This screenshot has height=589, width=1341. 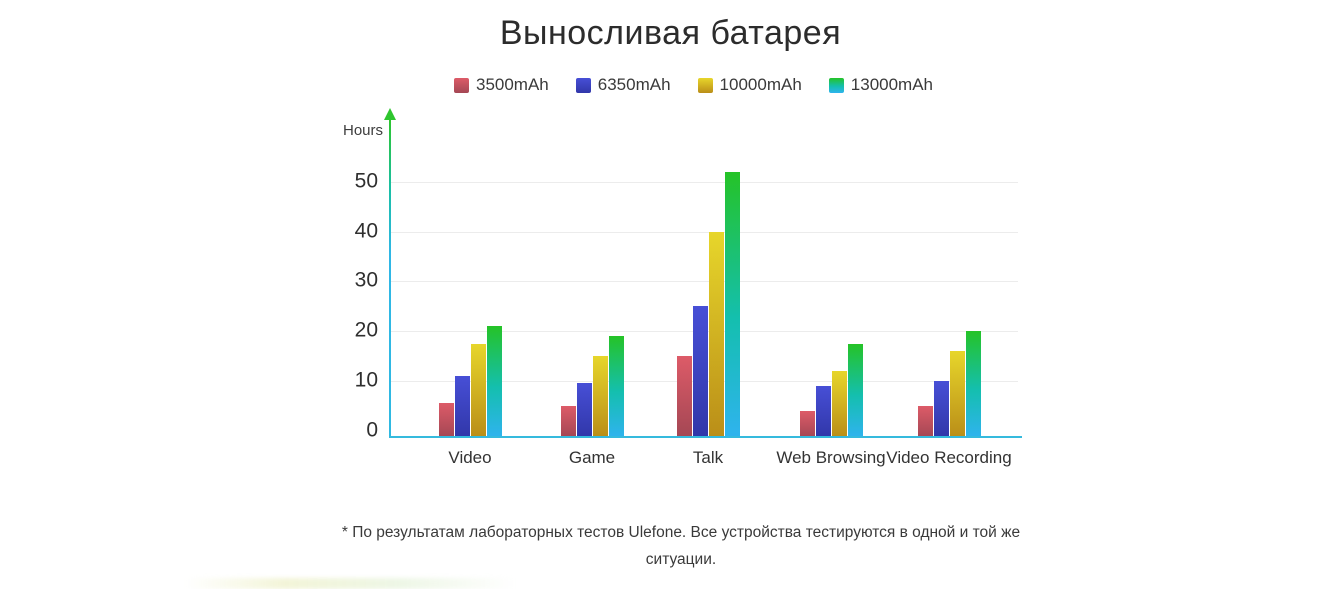 What do you see at coordinates (892, 84) in the screenshot?
I see `legend-label: 13000mAh` at bounding box center [892, 84].